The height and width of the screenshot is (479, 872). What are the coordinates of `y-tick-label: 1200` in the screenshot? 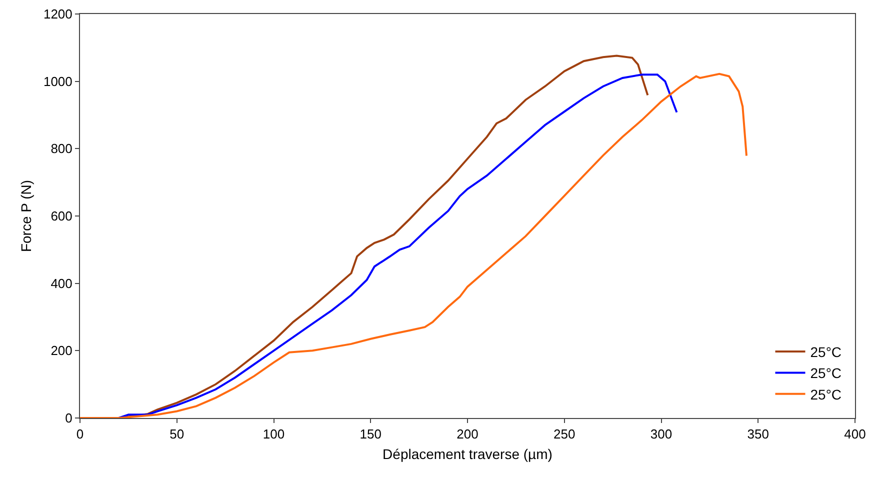 It's located at (57, 14).